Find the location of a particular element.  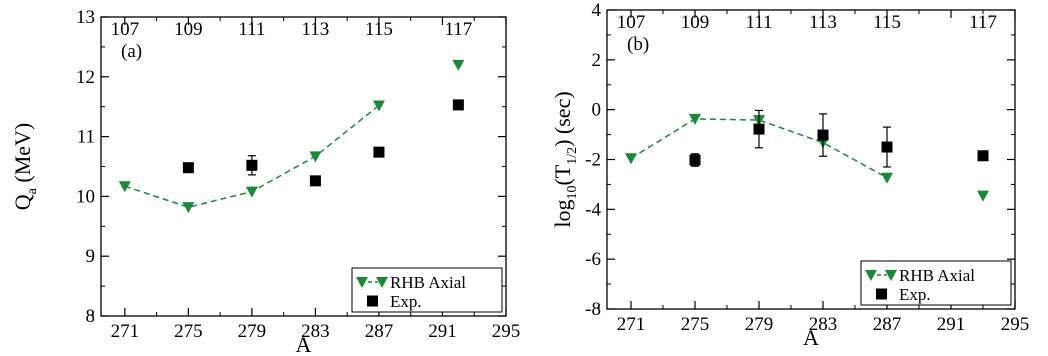

y-tick-label: -4 is located at coordinates (593, 209).